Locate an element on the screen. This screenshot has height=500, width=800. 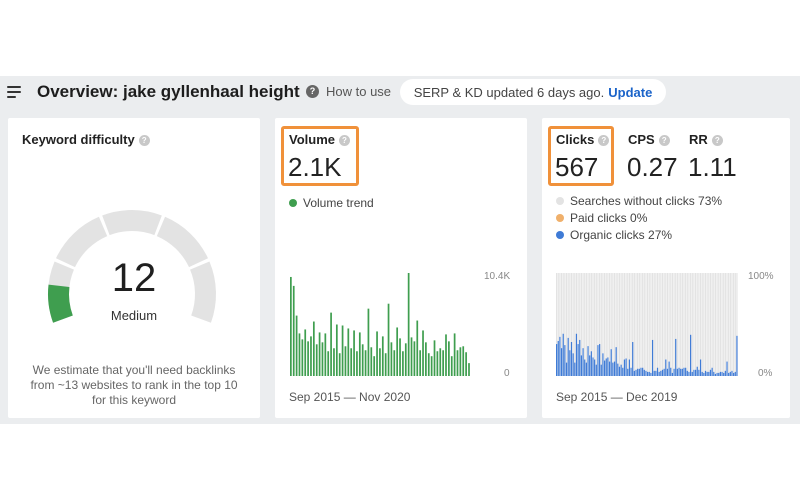
serp-status-text: SERP & KD updated 6 days ago. is located at coordinates (509, 92).